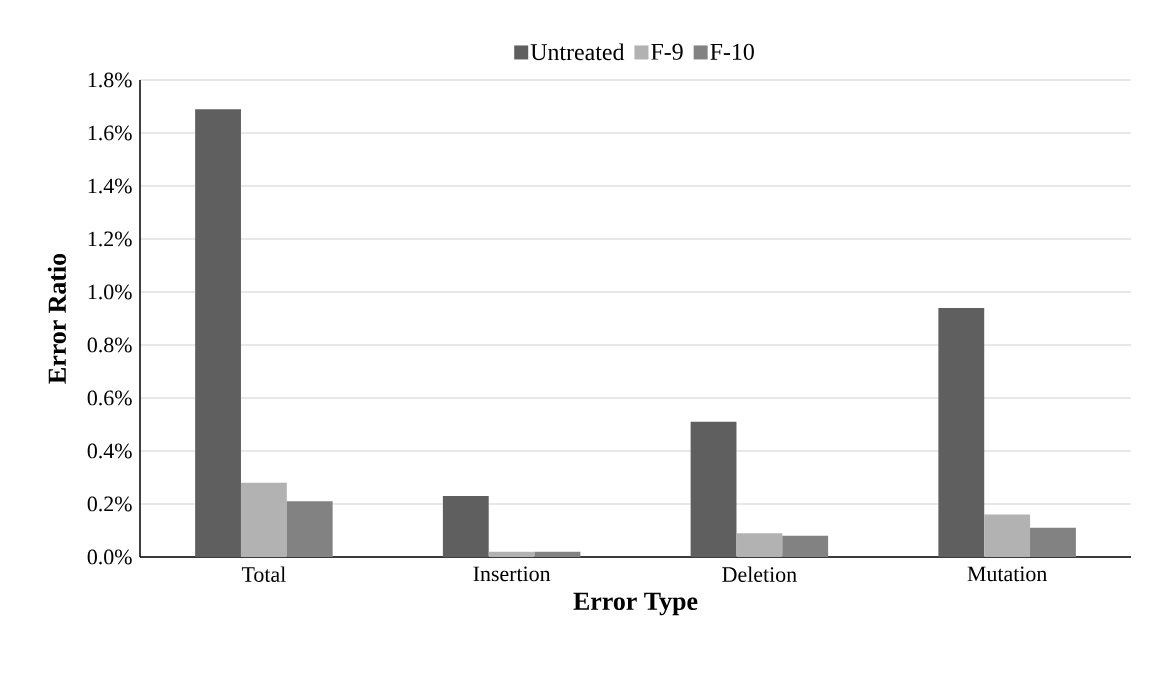 This screenshot has width=1149, height=676. Describe the element at coordinates (109, 504) in the screenshot. I see `y-tick-label: 0.2%` at that location.